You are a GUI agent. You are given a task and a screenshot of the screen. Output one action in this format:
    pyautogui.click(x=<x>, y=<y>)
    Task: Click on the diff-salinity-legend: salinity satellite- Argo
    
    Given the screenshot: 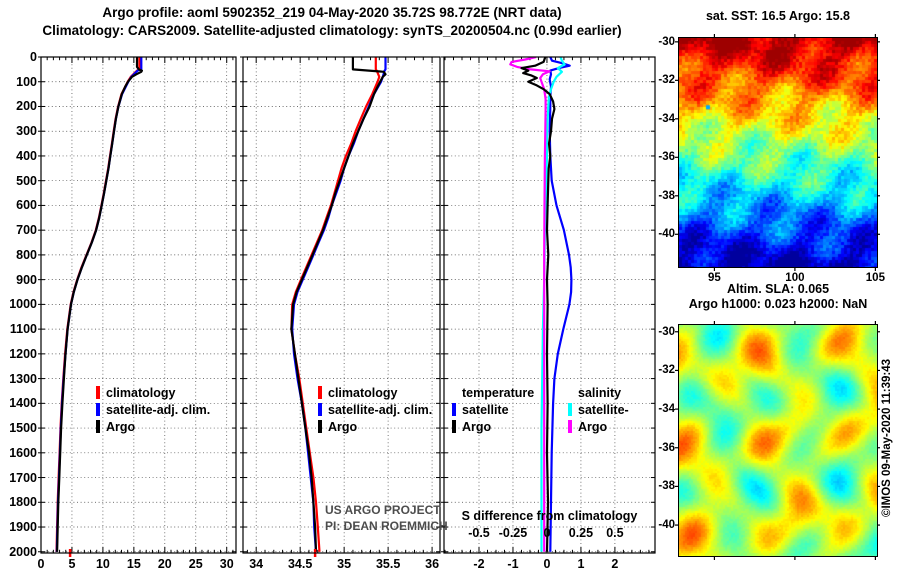 What is the action you would take?
    pyautogui.click(x=598, y=409)
    